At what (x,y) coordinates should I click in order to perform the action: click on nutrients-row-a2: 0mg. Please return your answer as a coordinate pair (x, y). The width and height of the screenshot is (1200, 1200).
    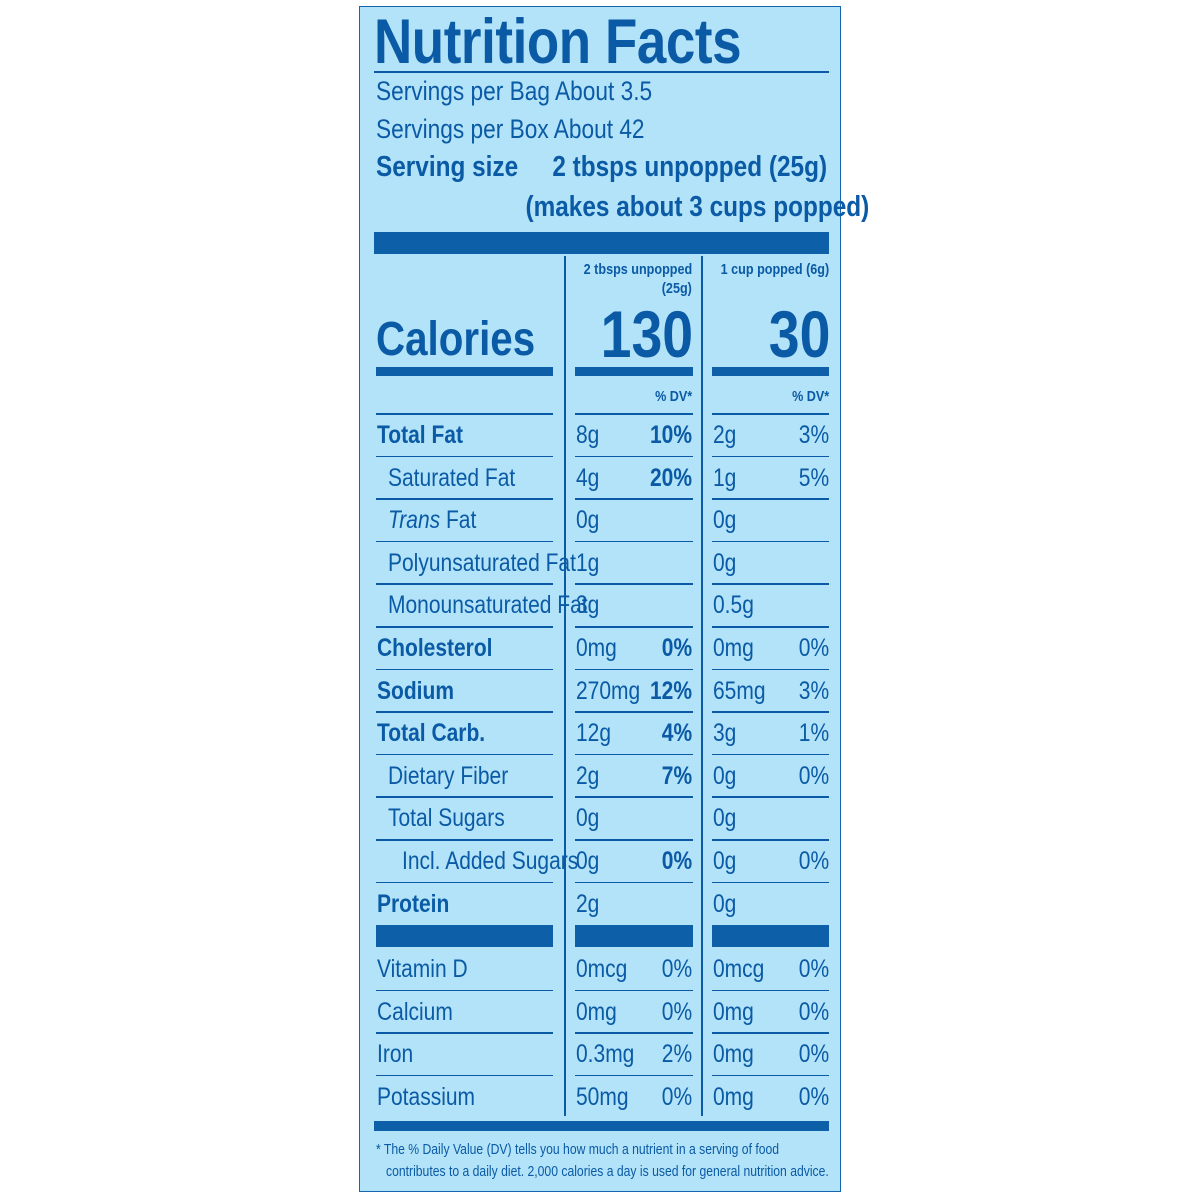
    Looking at the image, I should click on (733, 648).